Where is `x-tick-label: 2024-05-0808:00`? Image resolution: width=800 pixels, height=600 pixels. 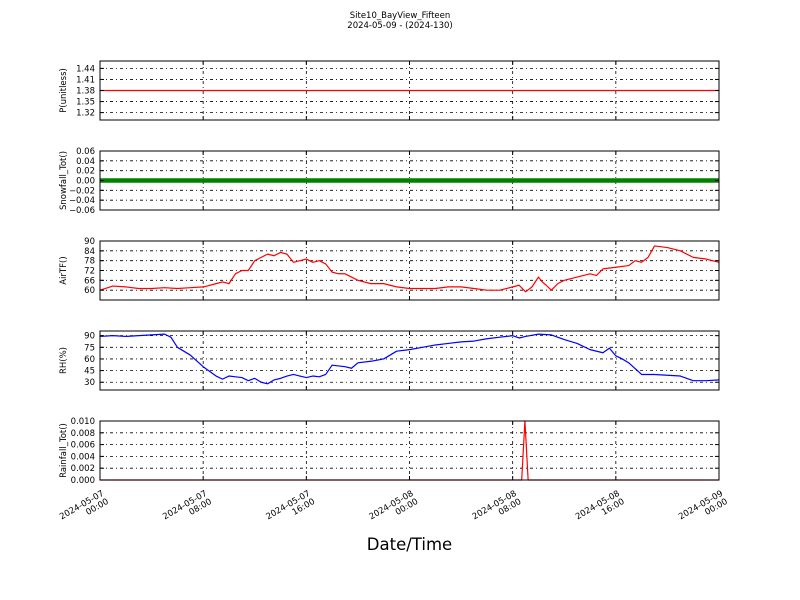
x-tick-label: 2024-05-0808:00 is located at coordinates (497, 509).